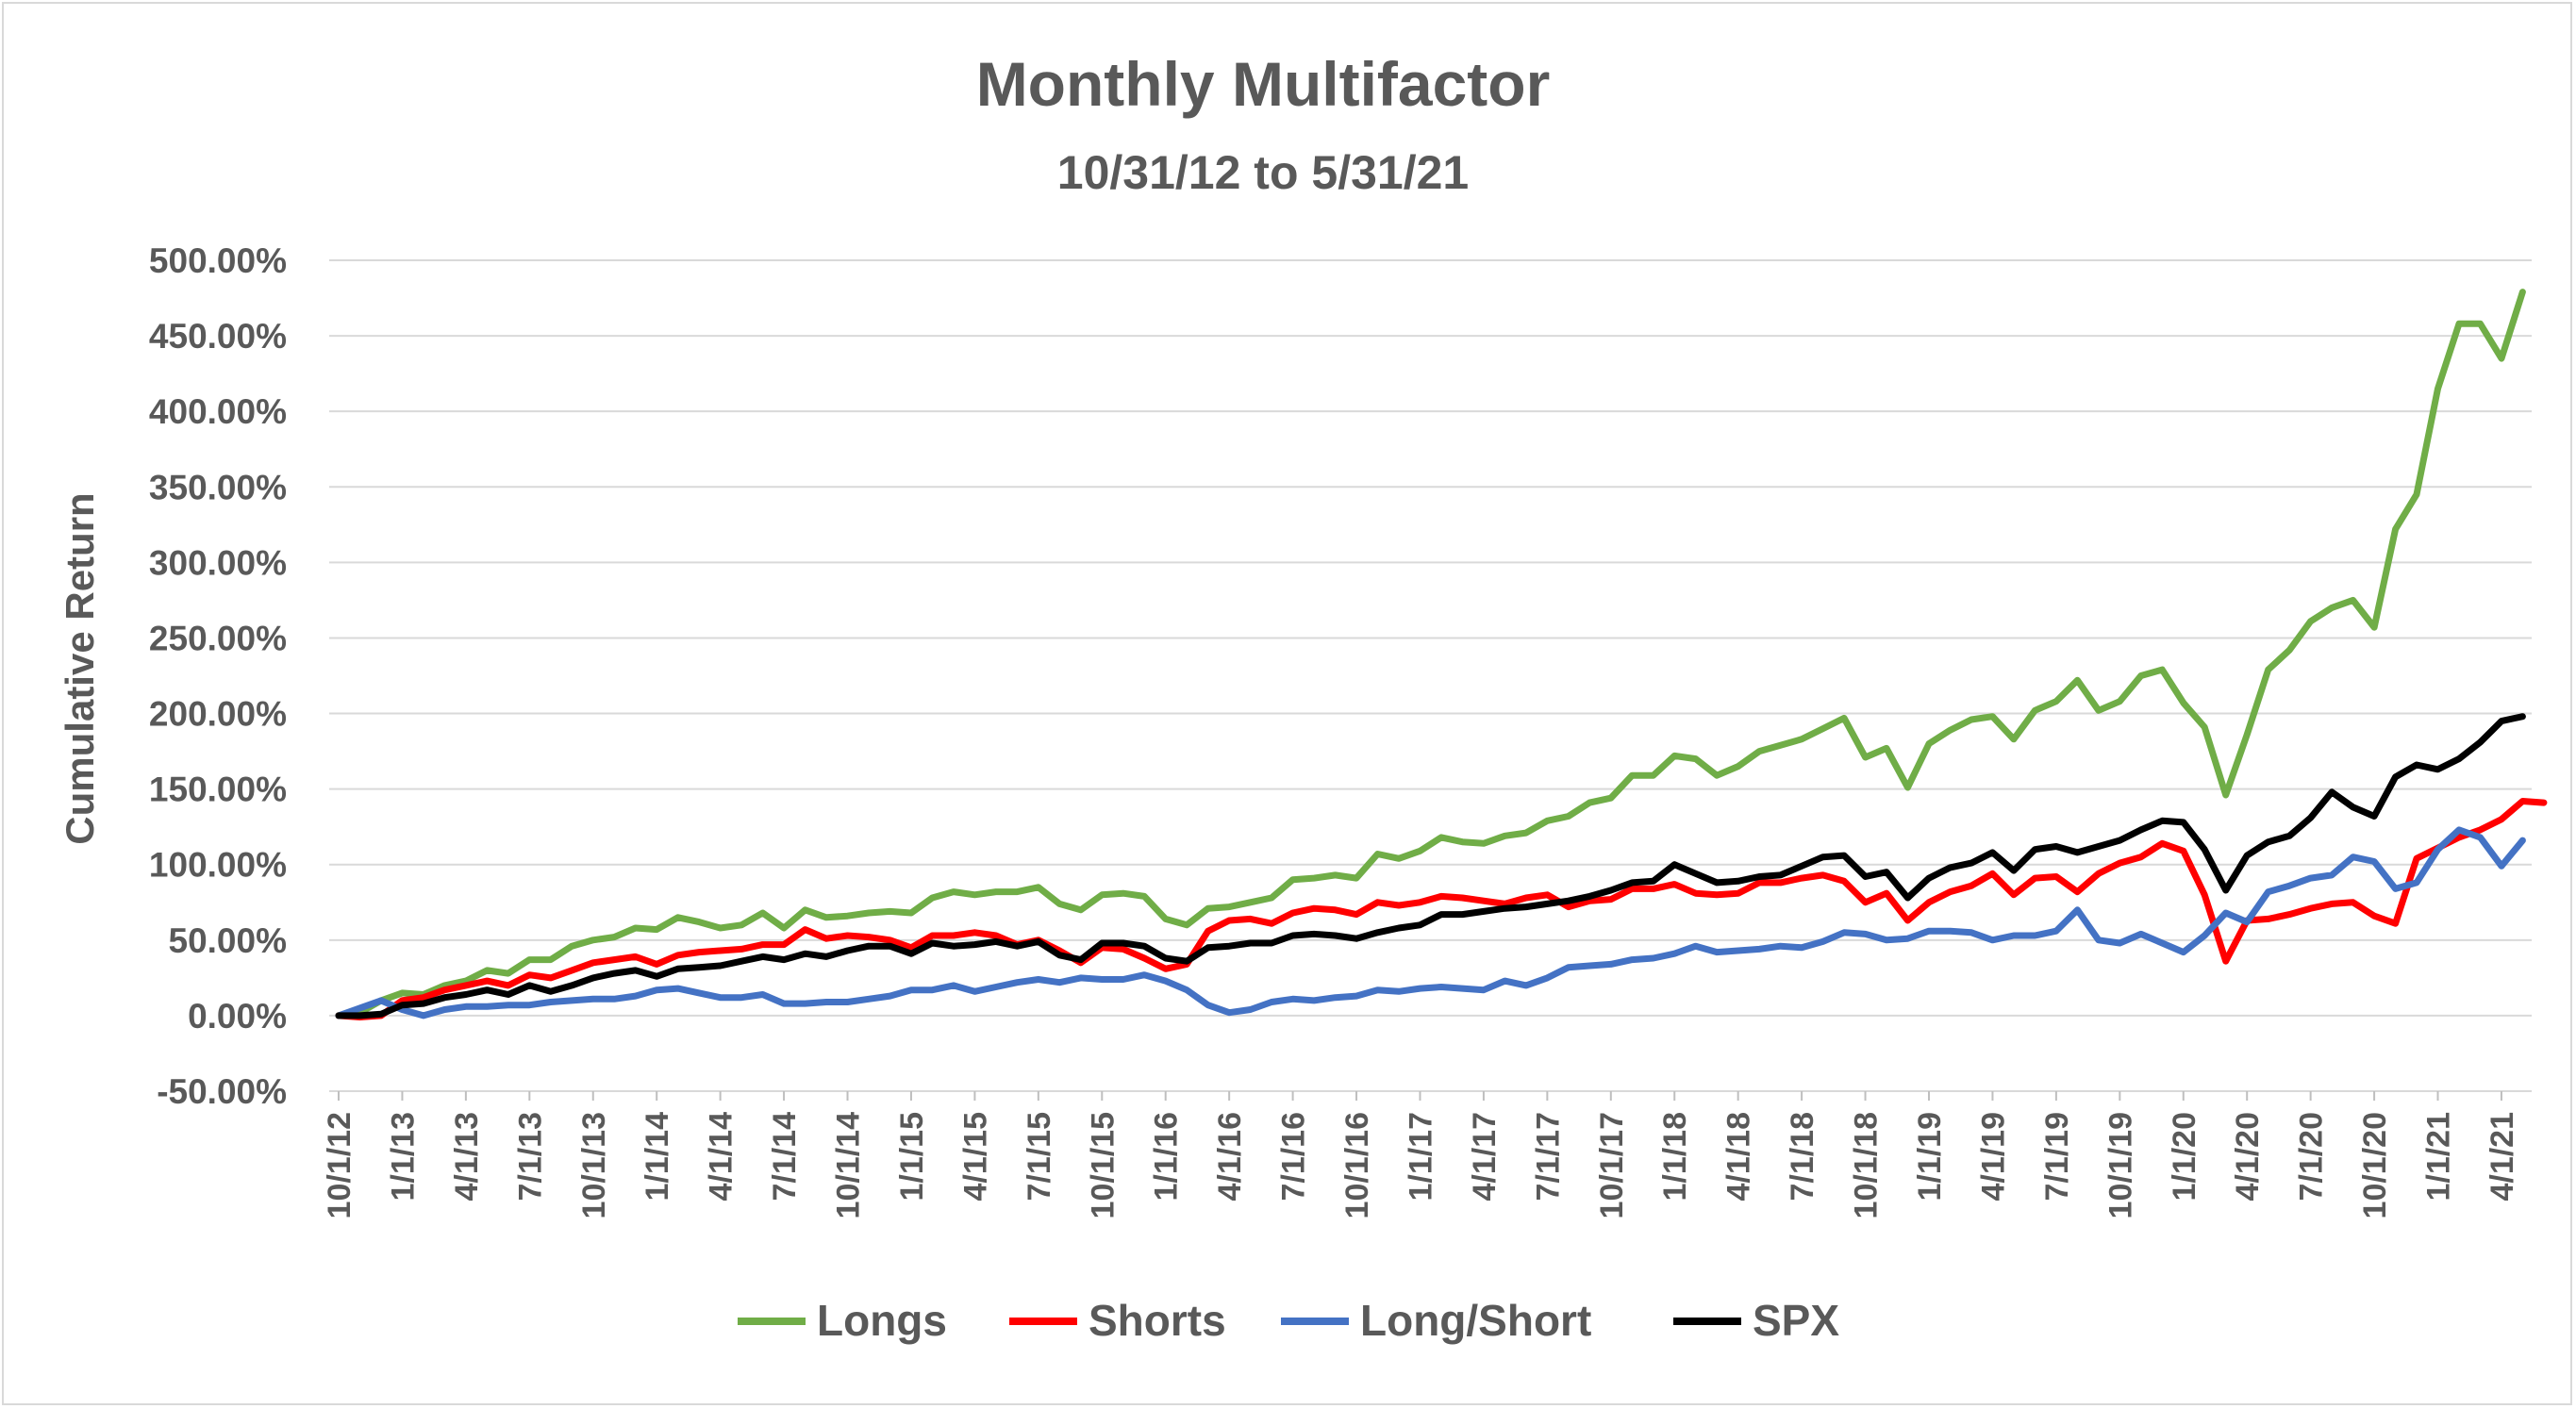 The image size is (2576, 1409). Describe the element at coordinates (340, 1165) in the screenshot. I see `x-tick-label: 10/1/12` at that location.